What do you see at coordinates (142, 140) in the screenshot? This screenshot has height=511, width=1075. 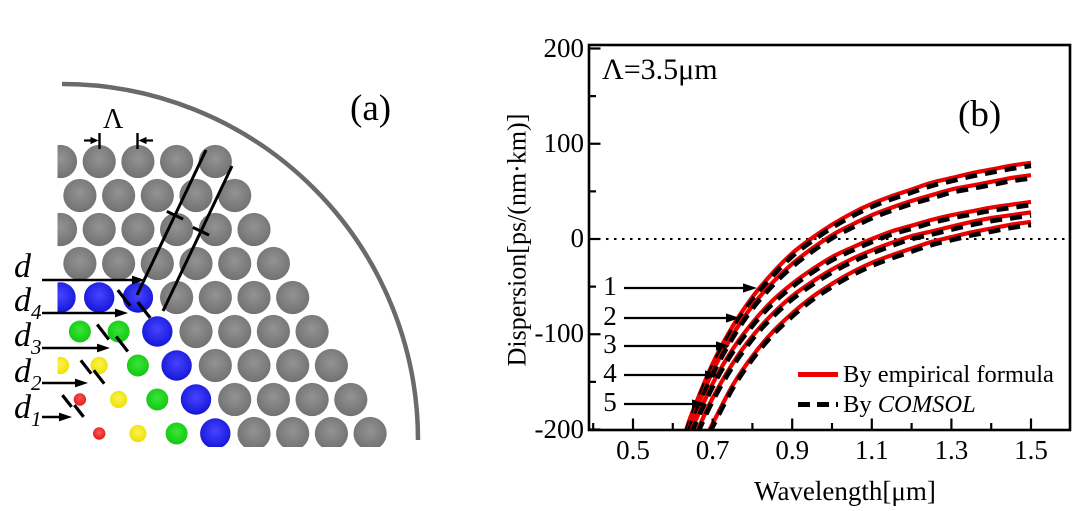 I see `pitch-right-arrowhead` at bounding box center [142, 140].